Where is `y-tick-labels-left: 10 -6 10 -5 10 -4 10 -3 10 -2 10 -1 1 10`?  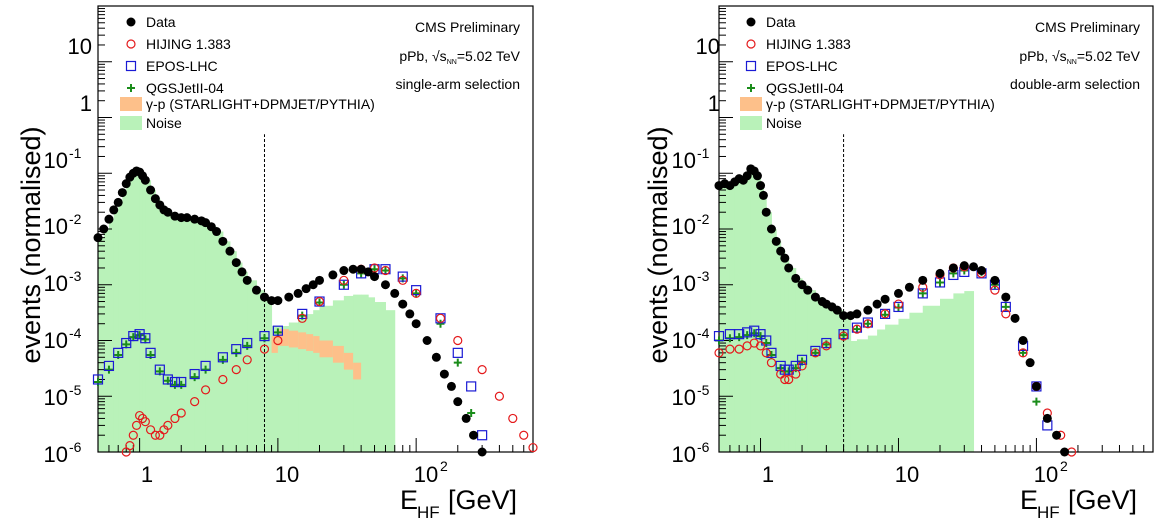
y-tick-labels-left: 10 -6 10 -5 10 -4 10 -3 10 -2 10 -1 1 10 is located at coordinates (68, 250).